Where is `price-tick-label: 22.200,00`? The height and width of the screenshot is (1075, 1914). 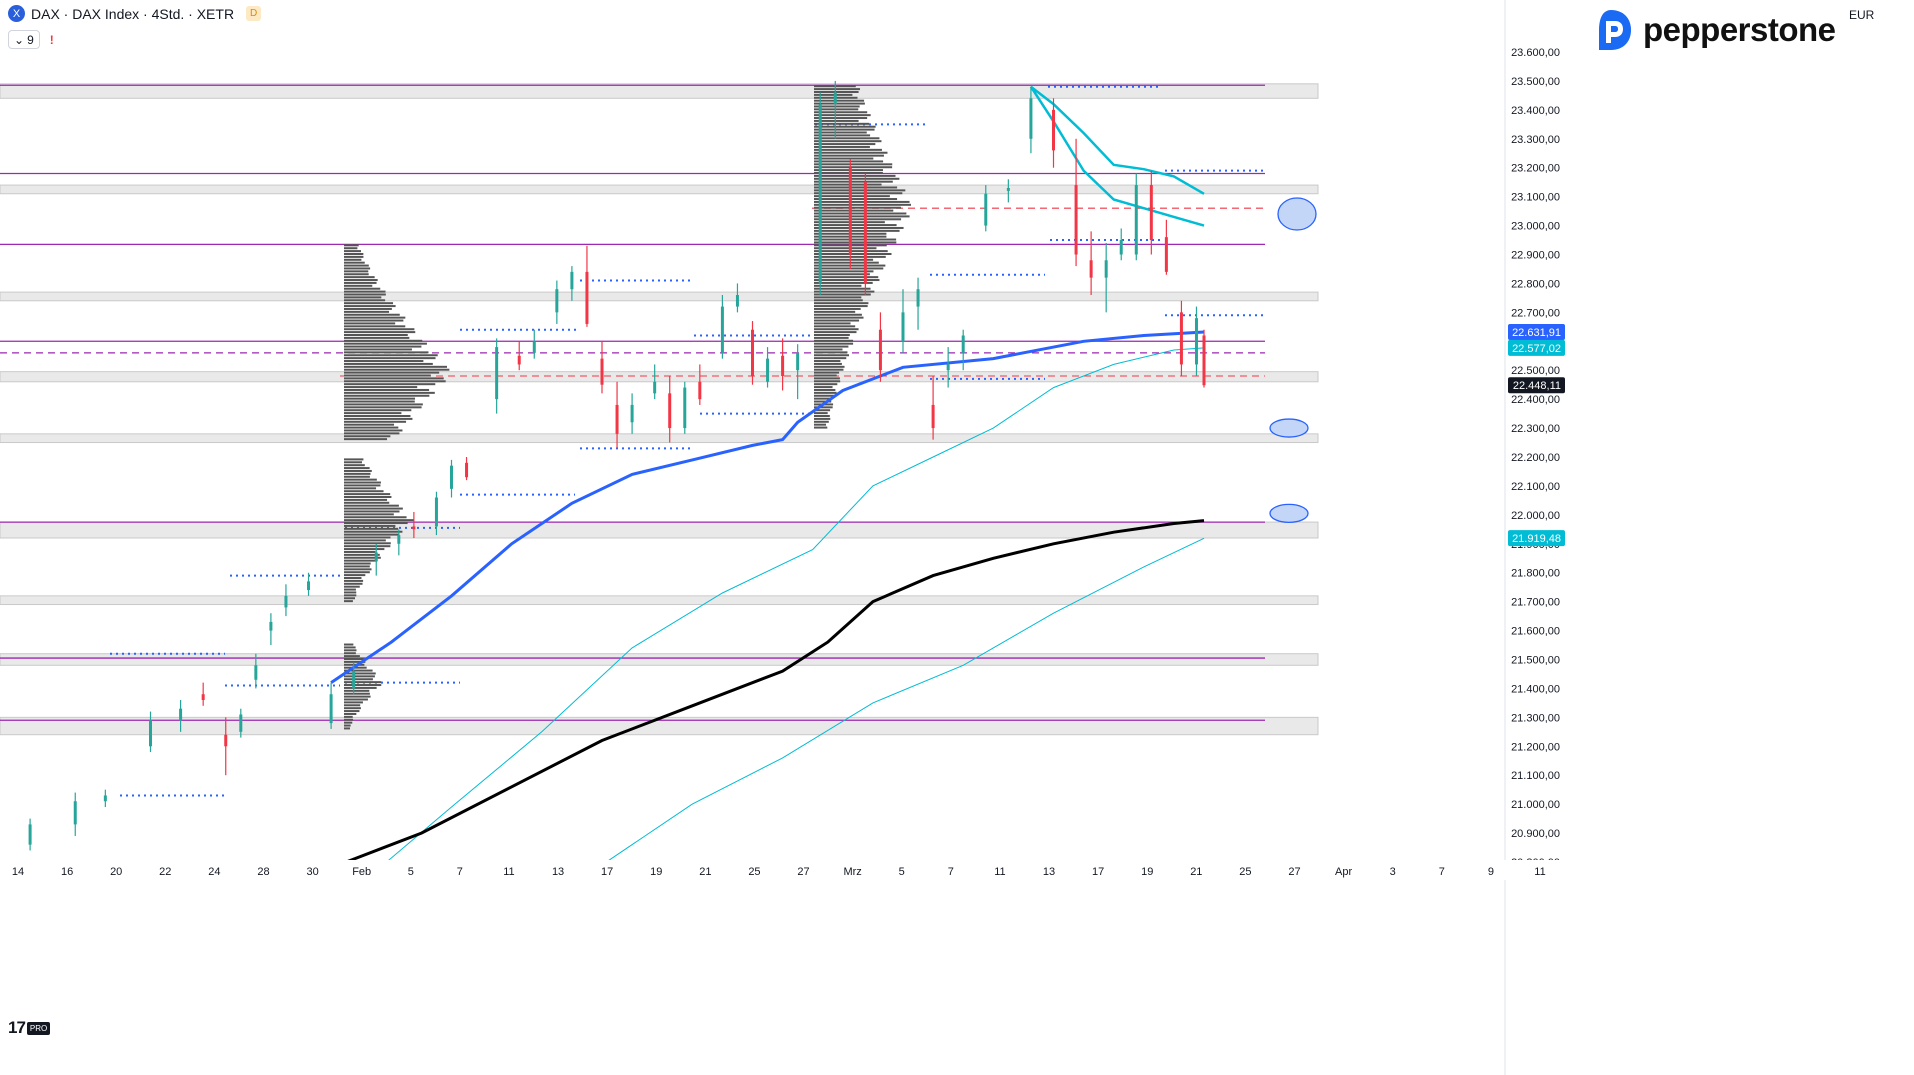 price-tick-label: 22.200,00 is located at coordinates (1535, 458).